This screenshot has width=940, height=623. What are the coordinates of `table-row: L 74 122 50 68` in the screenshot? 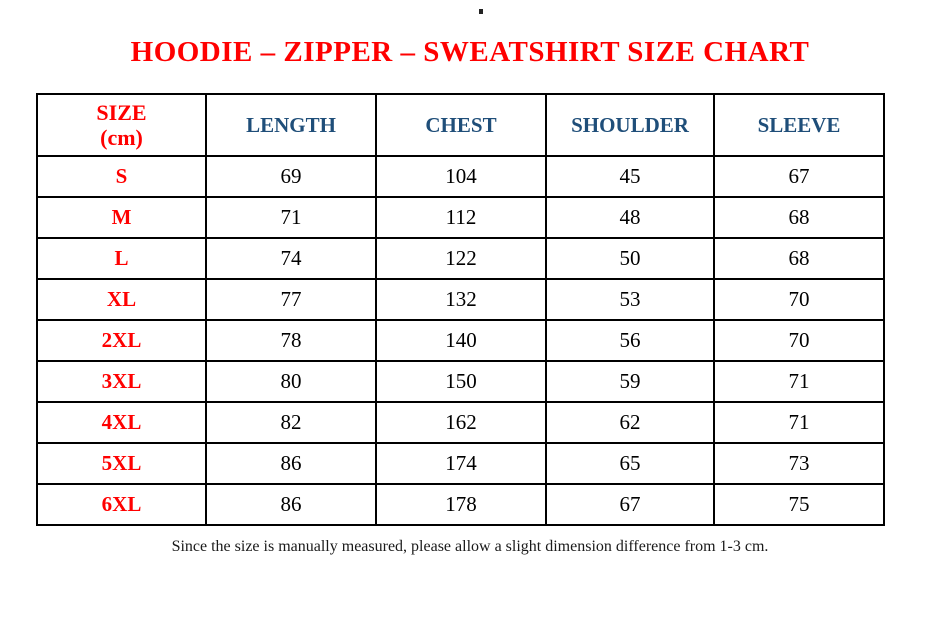 It's located at (460, 258).